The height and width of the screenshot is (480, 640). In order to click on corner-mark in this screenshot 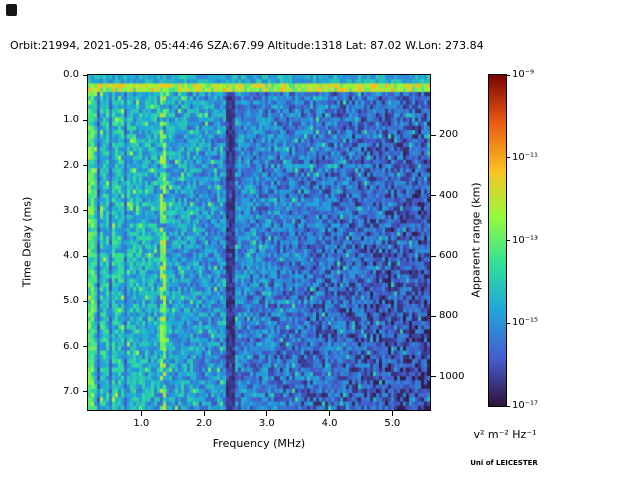, I will do `click(11, 10)`.